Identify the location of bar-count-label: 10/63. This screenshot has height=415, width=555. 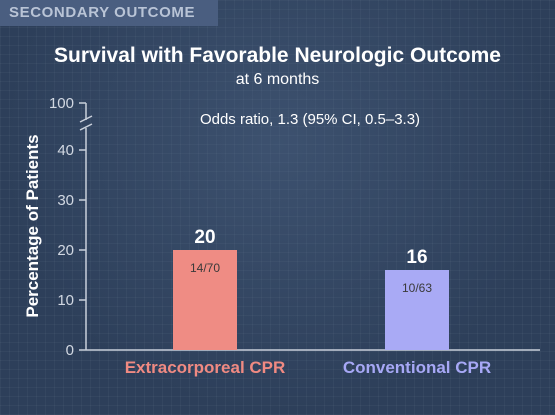
(417, 288).